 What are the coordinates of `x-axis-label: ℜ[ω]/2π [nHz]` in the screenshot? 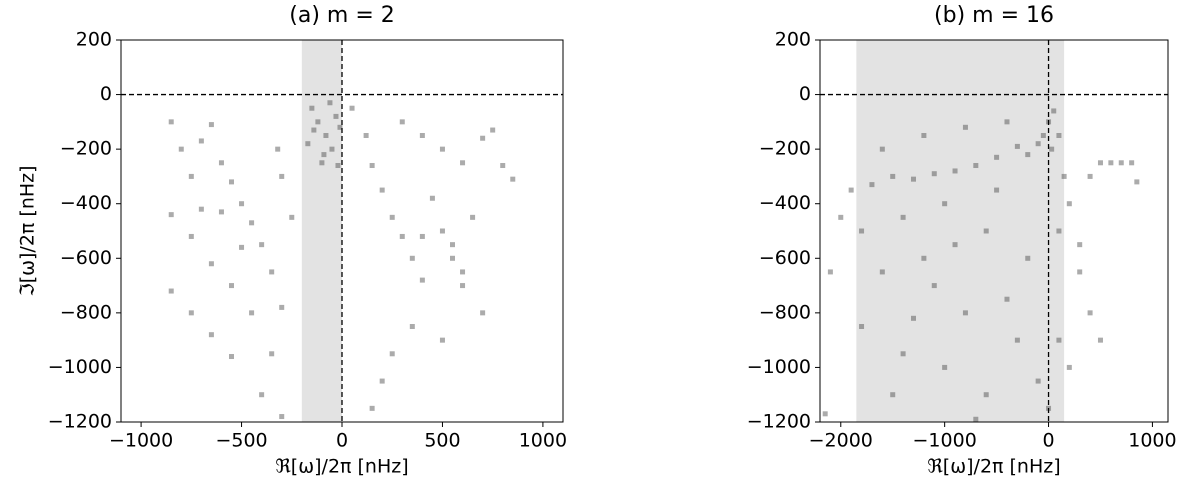 It's located at (341, 467).